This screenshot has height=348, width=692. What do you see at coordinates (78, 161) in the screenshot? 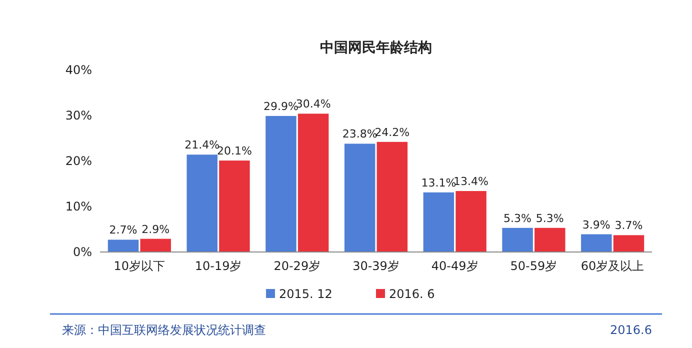
I see `y-tick-label: 20%` at bounding box center [78, 161].